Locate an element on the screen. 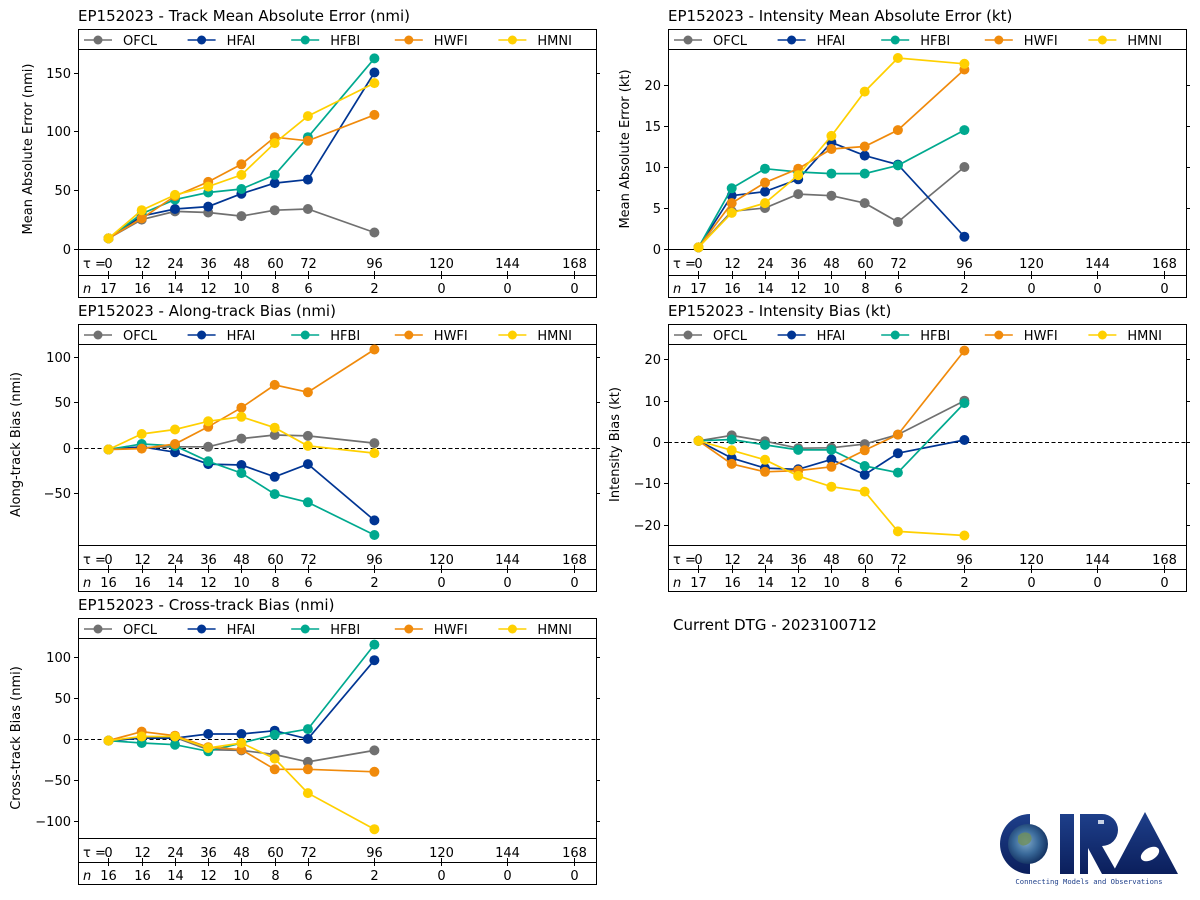  legend-label: HWFI is located at coordinates (451, 336).